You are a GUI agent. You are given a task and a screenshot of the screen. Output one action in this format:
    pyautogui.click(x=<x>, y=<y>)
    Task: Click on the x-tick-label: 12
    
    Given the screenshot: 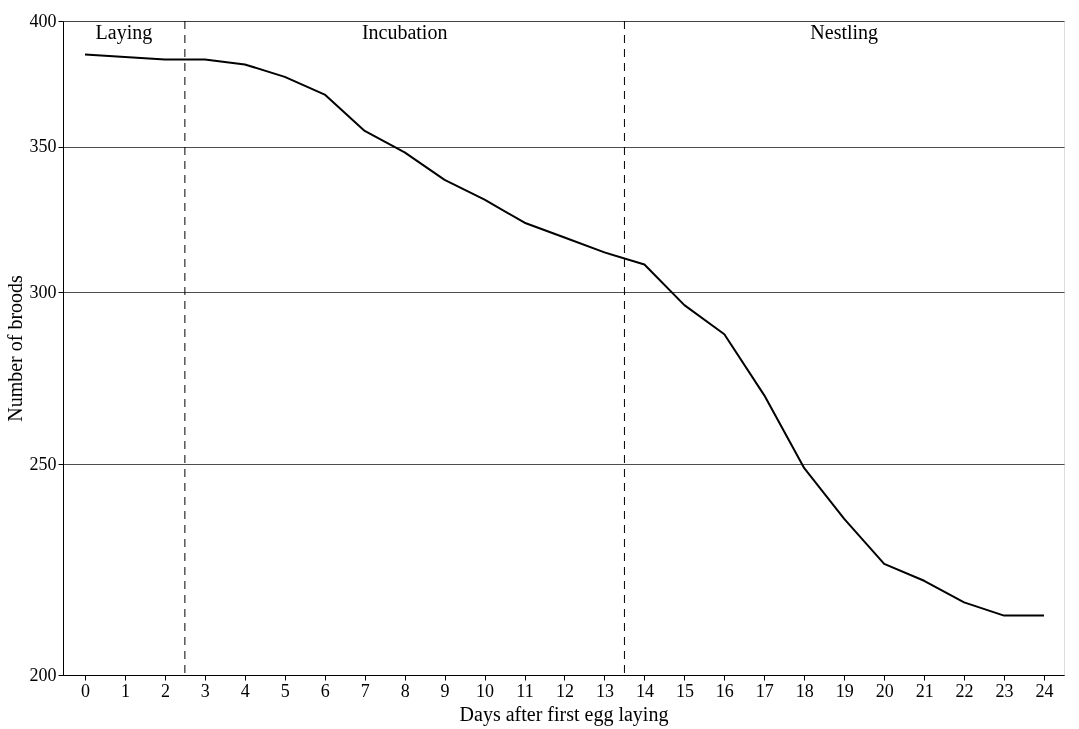 What is the action you would take?
    pyautogui.click(x=565, y=690)
    